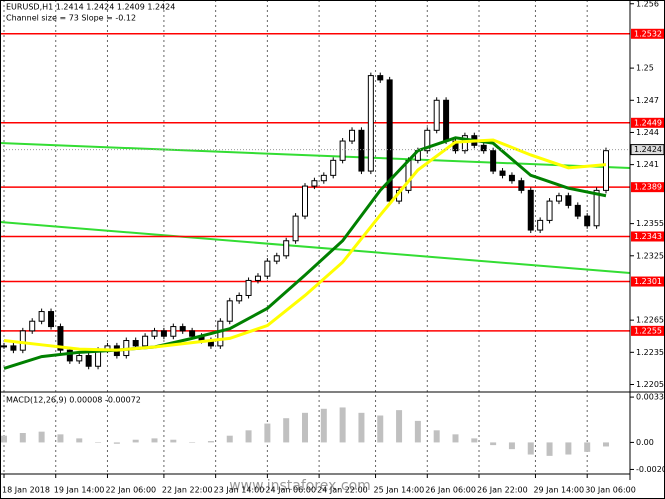 The width and height of the screenshot is (665, 499). I want to click on y-tick-label: 1.241, so click(647, 164).